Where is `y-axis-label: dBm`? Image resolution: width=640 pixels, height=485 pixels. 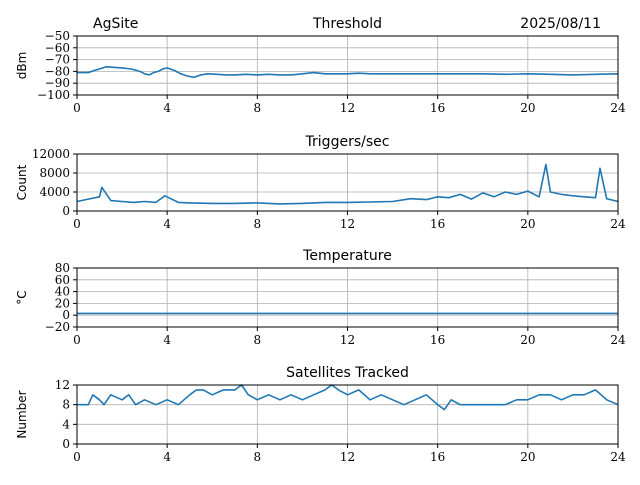 y-axis-label: dBm is located at coordinates (22, 66).